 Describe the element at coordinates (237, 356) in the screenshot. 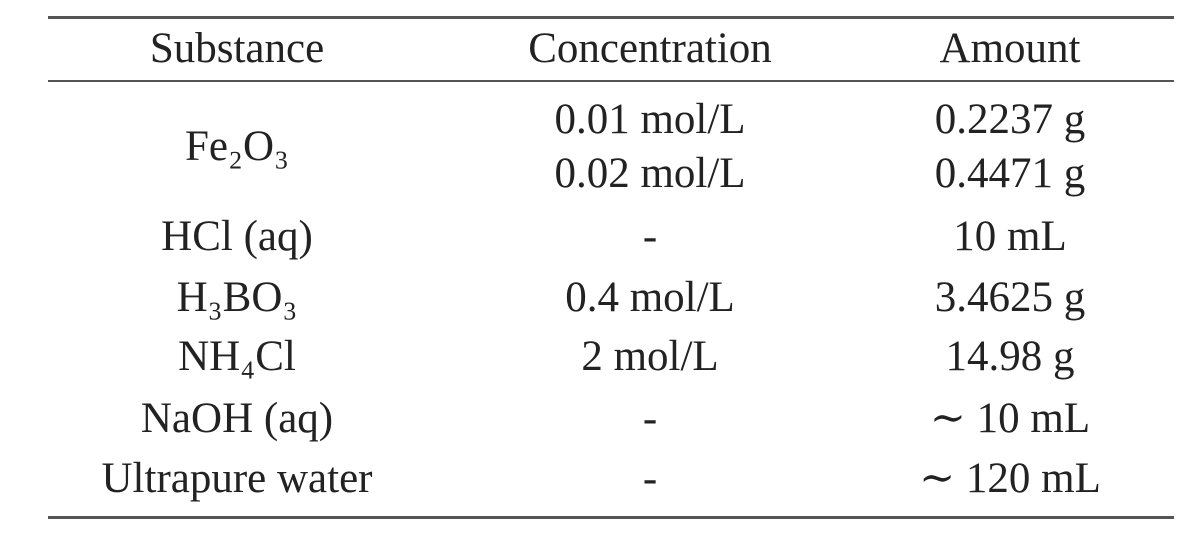

I see `substance-cell: NH₄Cl` at that location.